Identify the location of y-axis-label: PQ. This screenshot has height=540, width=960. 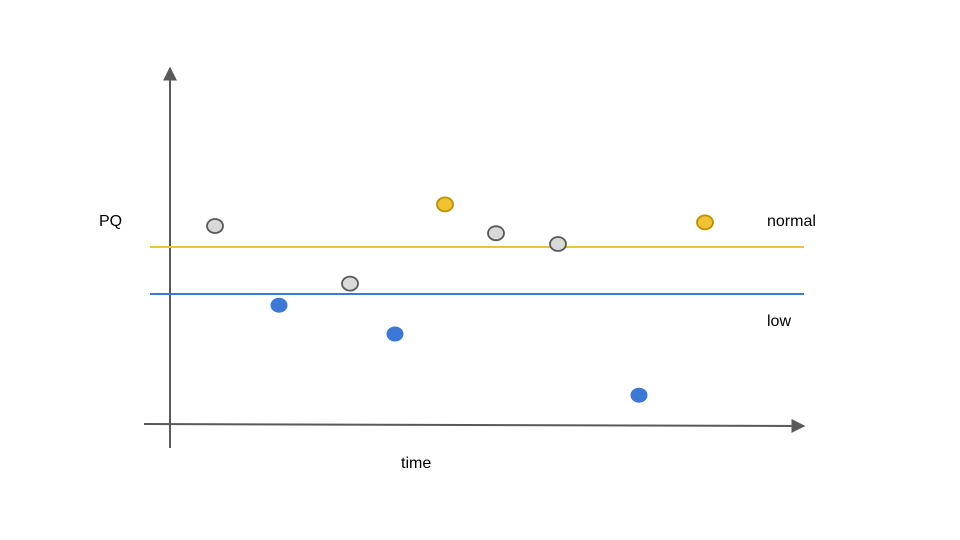
(110, 221).